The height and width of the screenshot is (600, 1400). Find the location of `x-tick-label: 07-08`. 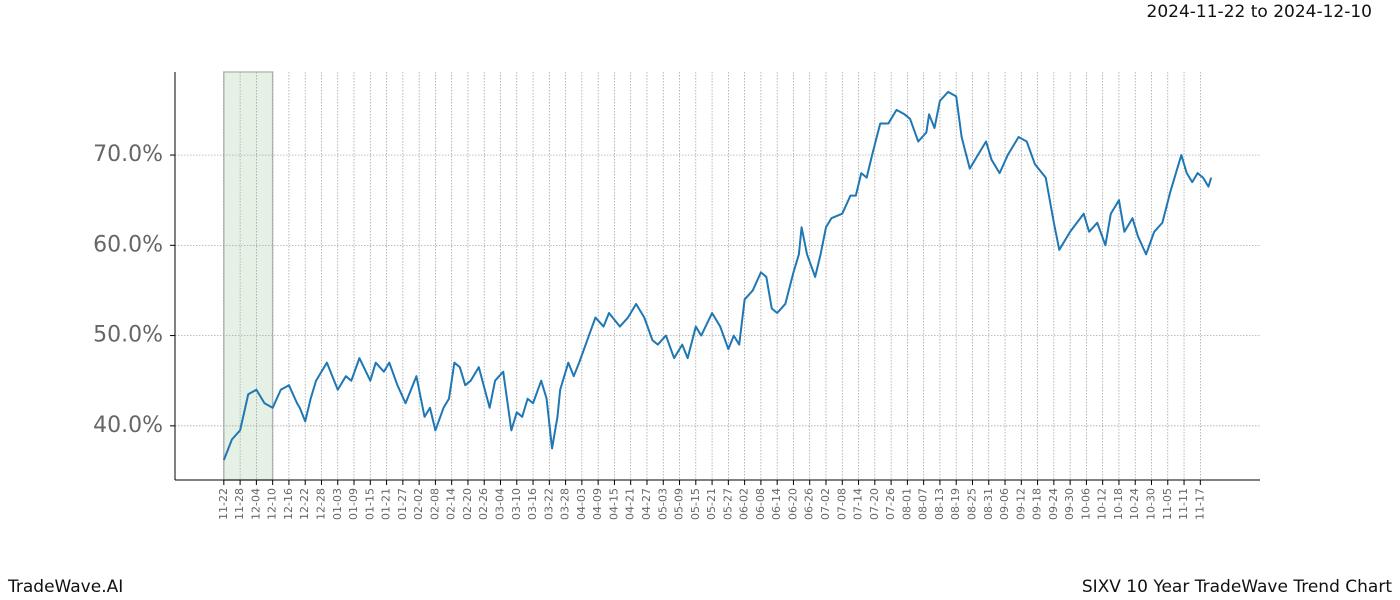

x-tick-label: 07-08 is located at coordinates (841, 504).